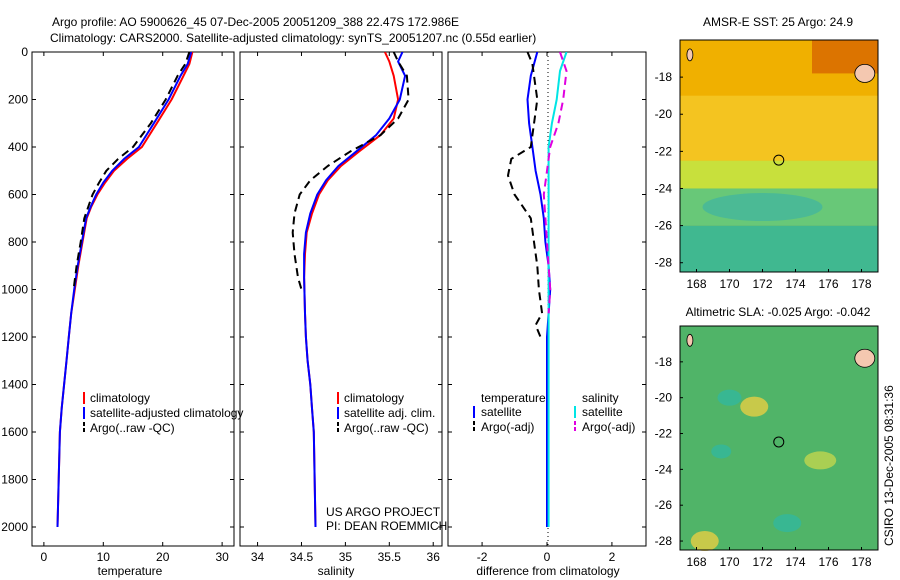  I want to click on x-tick-label: 30, so click(222, 557).